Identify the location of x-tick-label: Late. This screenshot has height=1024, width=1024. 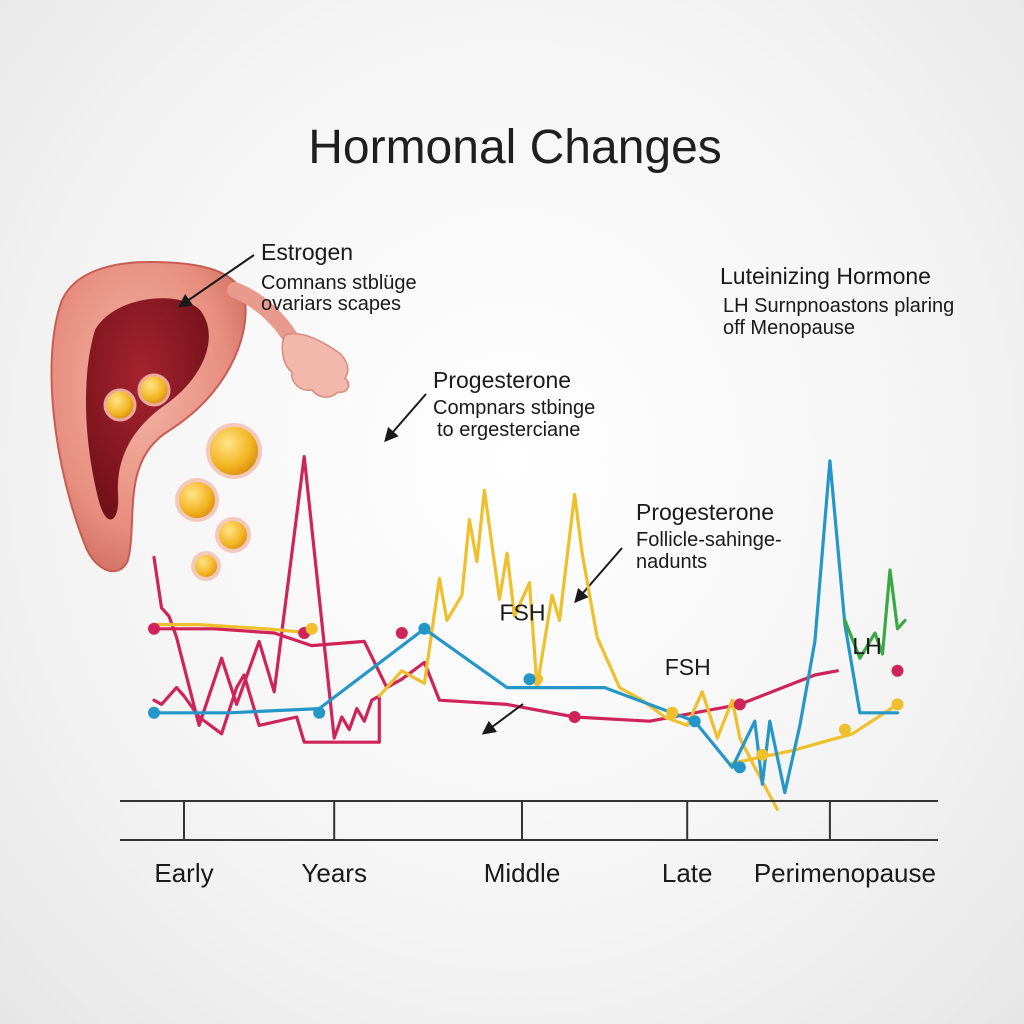
(687, 873).